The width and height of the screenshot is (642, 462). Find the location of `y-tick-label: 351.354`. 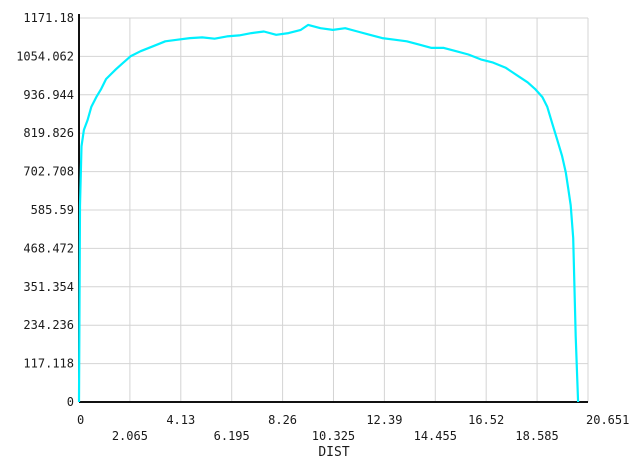

y-tick-label: 351.354 is located at coordinates (48, 287).